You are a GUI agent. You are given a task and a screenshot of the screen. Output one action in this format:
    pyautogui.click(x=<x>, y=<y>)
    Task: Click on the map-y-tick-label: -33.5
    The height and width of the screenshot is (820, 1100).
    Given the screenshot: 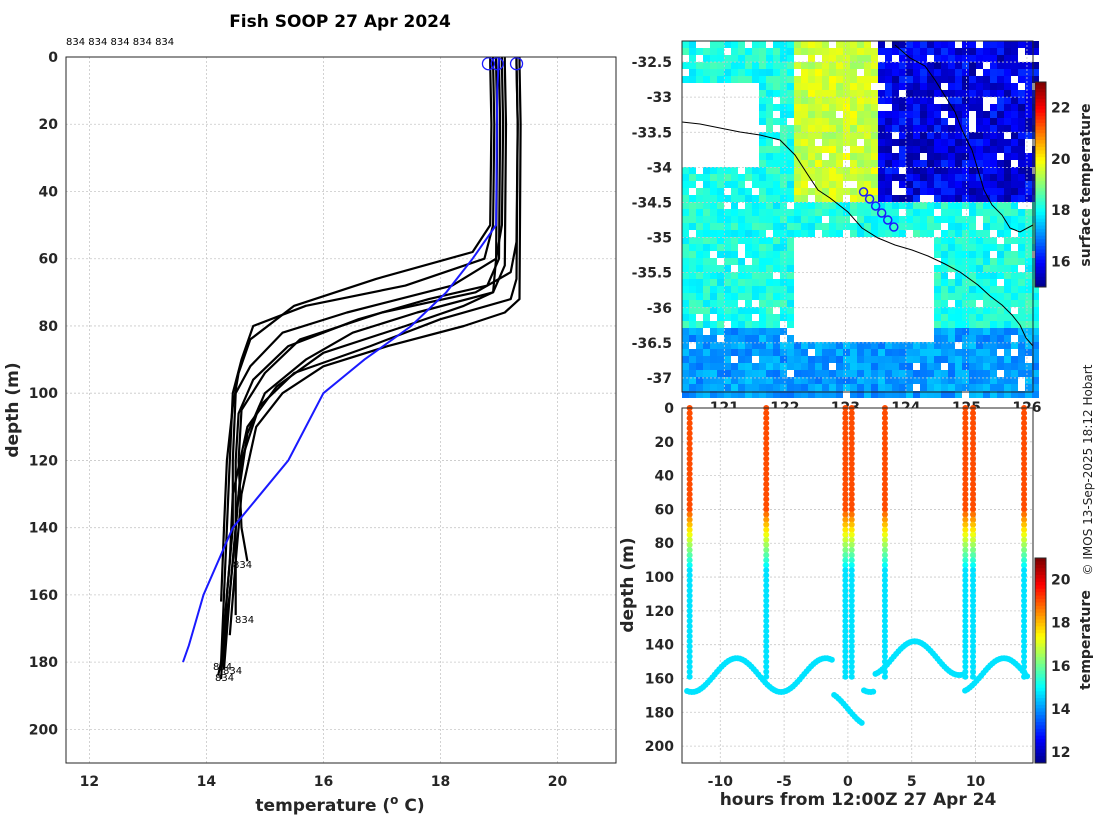 What is the action you would take?
    pyautogui.click(x=652, y=133)
    